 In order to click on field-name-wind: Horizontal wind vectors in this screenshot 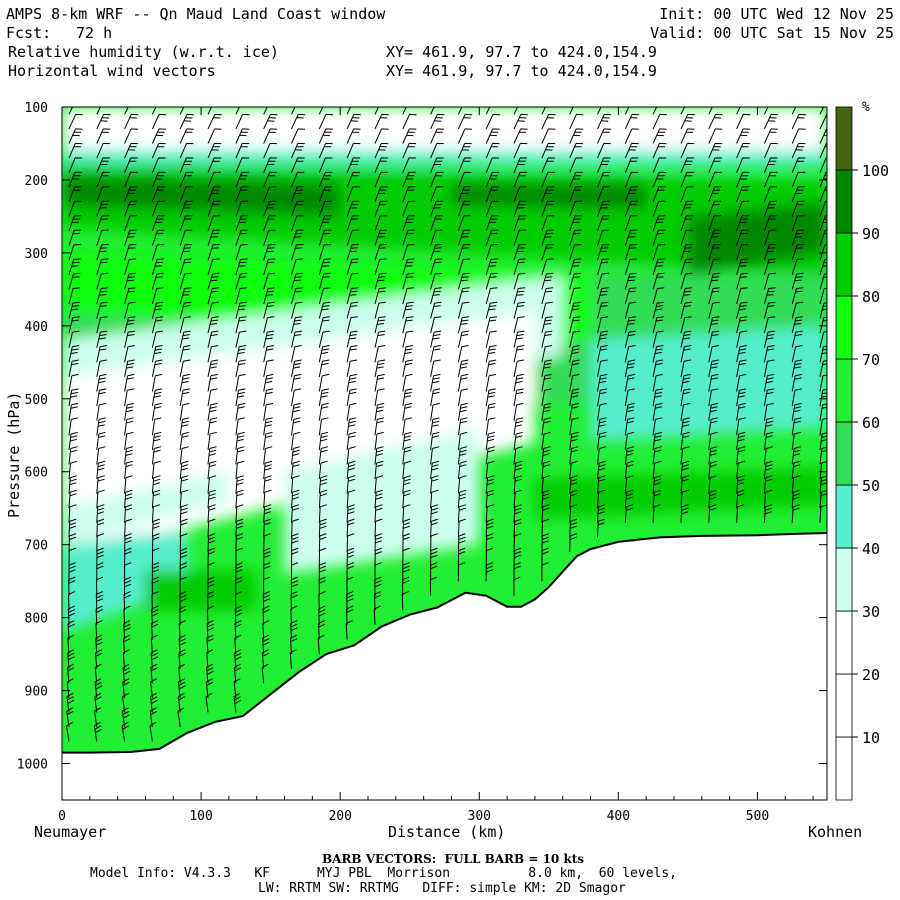, I will do `click(112, 71)`.